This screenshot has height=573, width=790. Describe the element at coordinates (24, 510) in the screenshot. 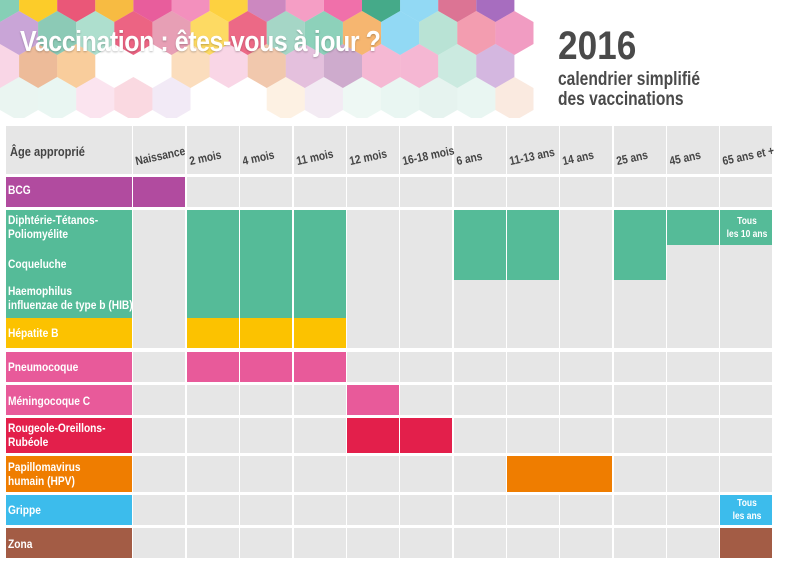

I see `vaccine-label-grippe: Grippe` at that location.